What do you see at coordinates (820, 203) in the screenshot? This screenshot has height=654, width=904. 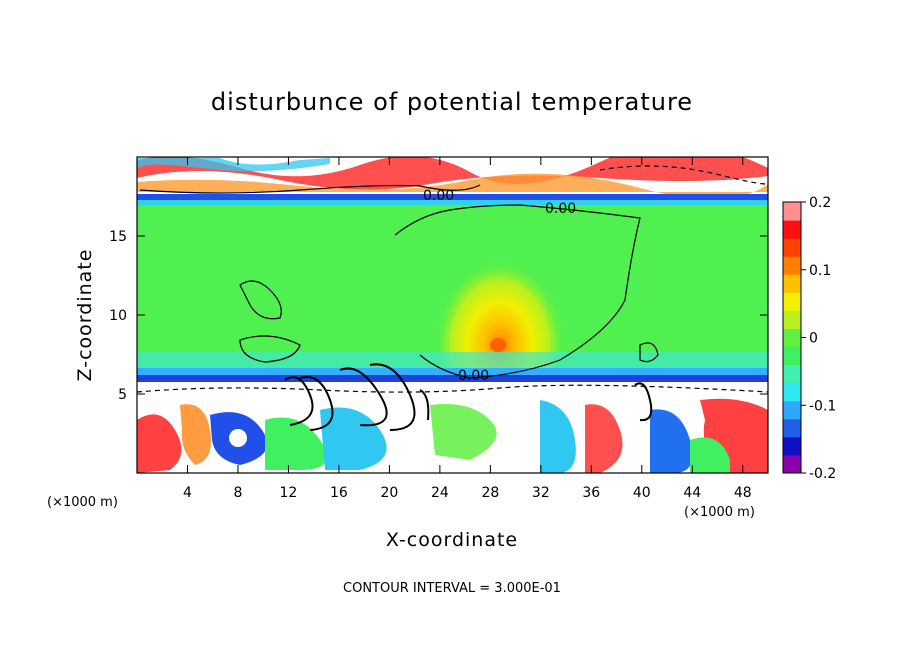 I see `colorbar-tick-label: 0.2` at bounding box center [820, 203].